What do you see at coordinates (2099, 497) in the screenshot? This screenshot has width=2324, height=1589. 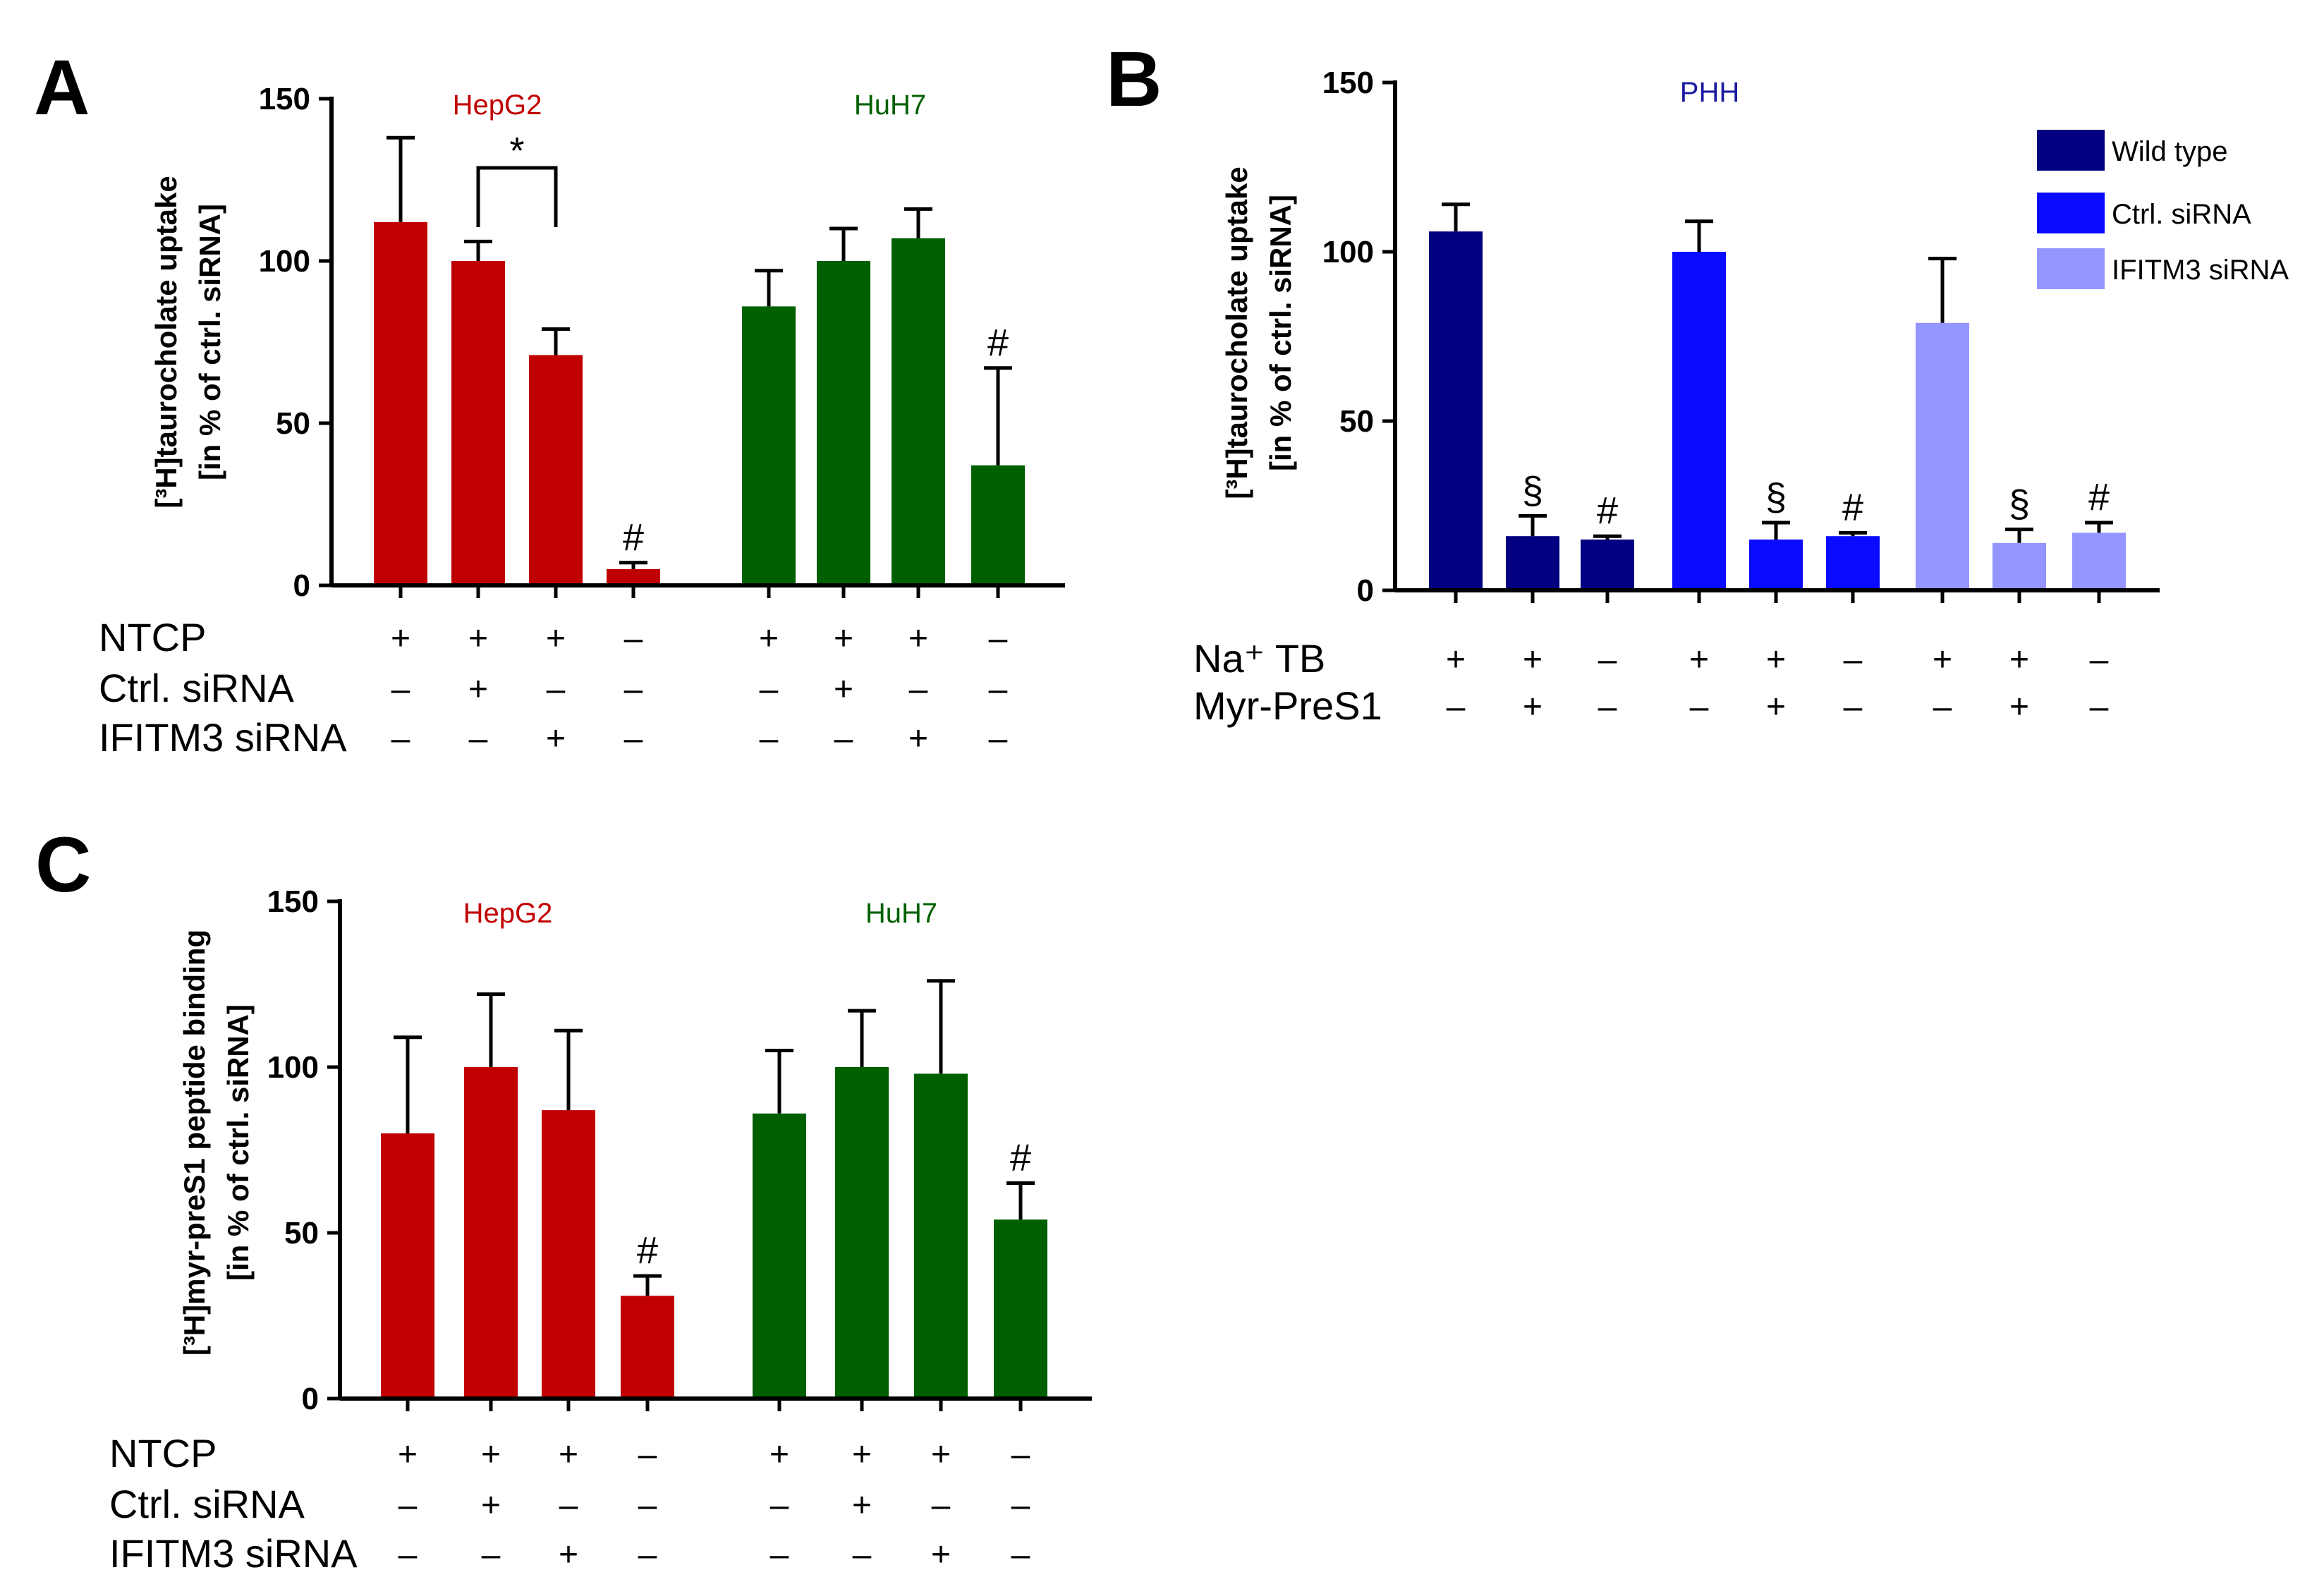 I see `bar-annotation-9: #` at bounding box center [2099, 497].